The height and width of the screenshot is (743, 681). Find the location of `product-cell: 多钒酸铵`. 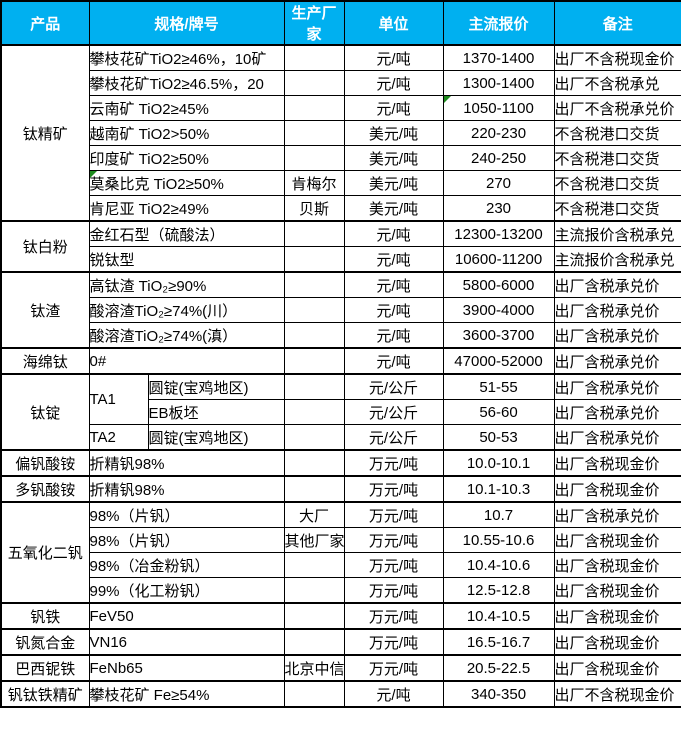

product-cell: 多钒酸铵 is located at coordinates (45, 489).